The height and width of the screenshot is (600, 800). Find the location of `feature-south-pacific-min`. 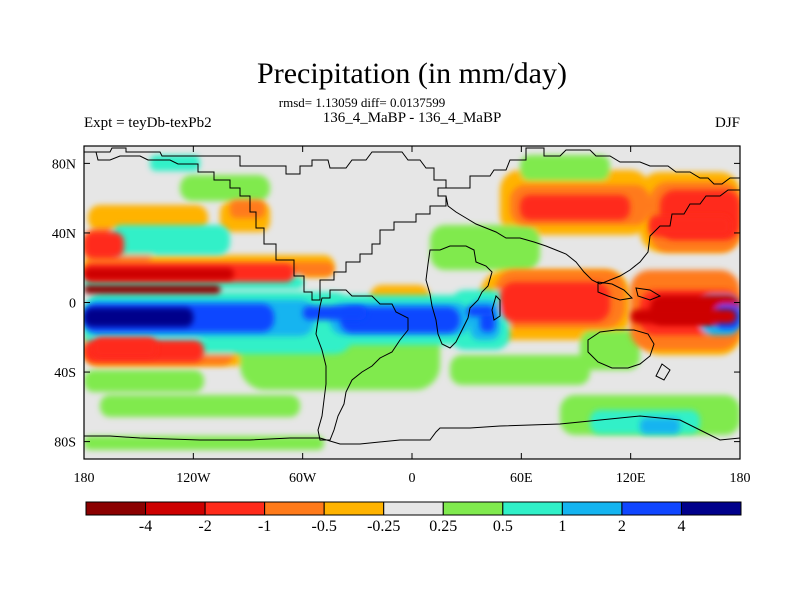

feature-south-pacific-min is located at coordinates (125, 348).